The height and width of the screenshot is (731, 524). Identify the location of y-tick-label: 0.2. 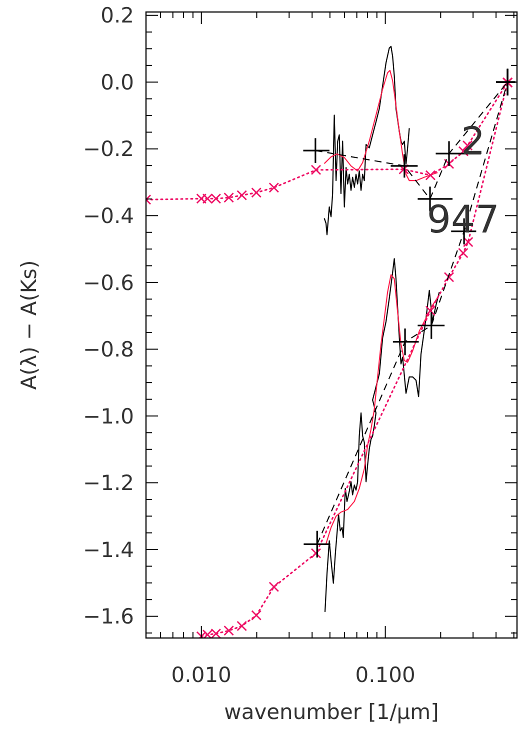
(117, 16).